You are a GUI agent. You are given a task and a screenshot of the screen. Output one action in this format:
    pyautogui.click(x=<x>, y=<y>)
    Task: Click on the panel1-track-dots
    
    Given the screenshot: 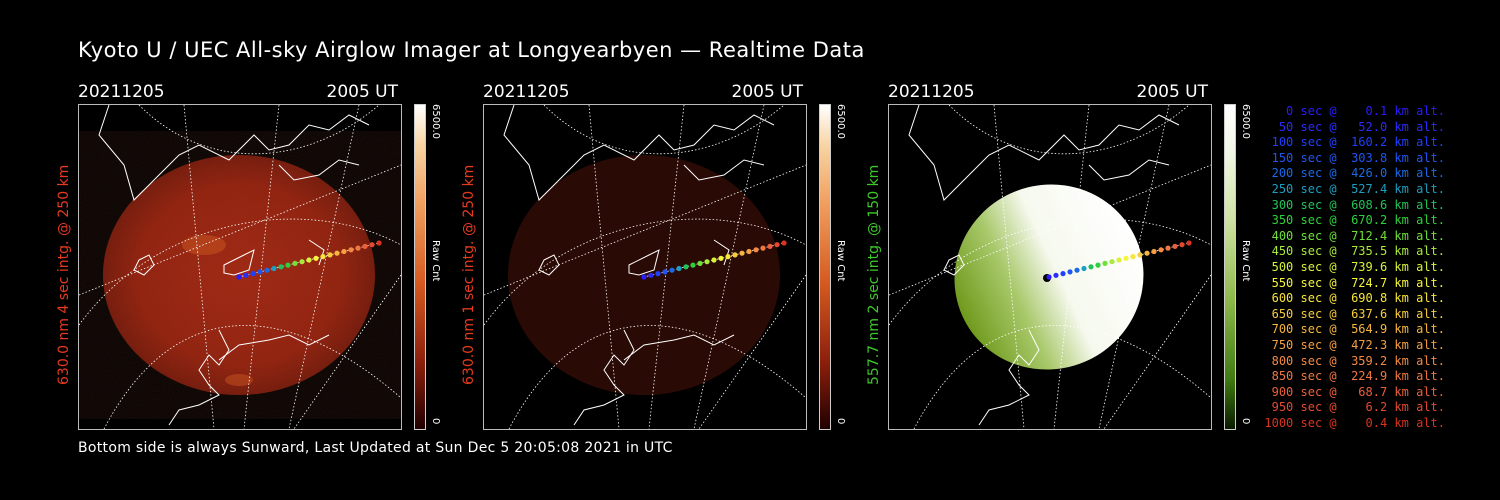 What is the action you would take?
    pyautogui.click(x=309, y=260)
    